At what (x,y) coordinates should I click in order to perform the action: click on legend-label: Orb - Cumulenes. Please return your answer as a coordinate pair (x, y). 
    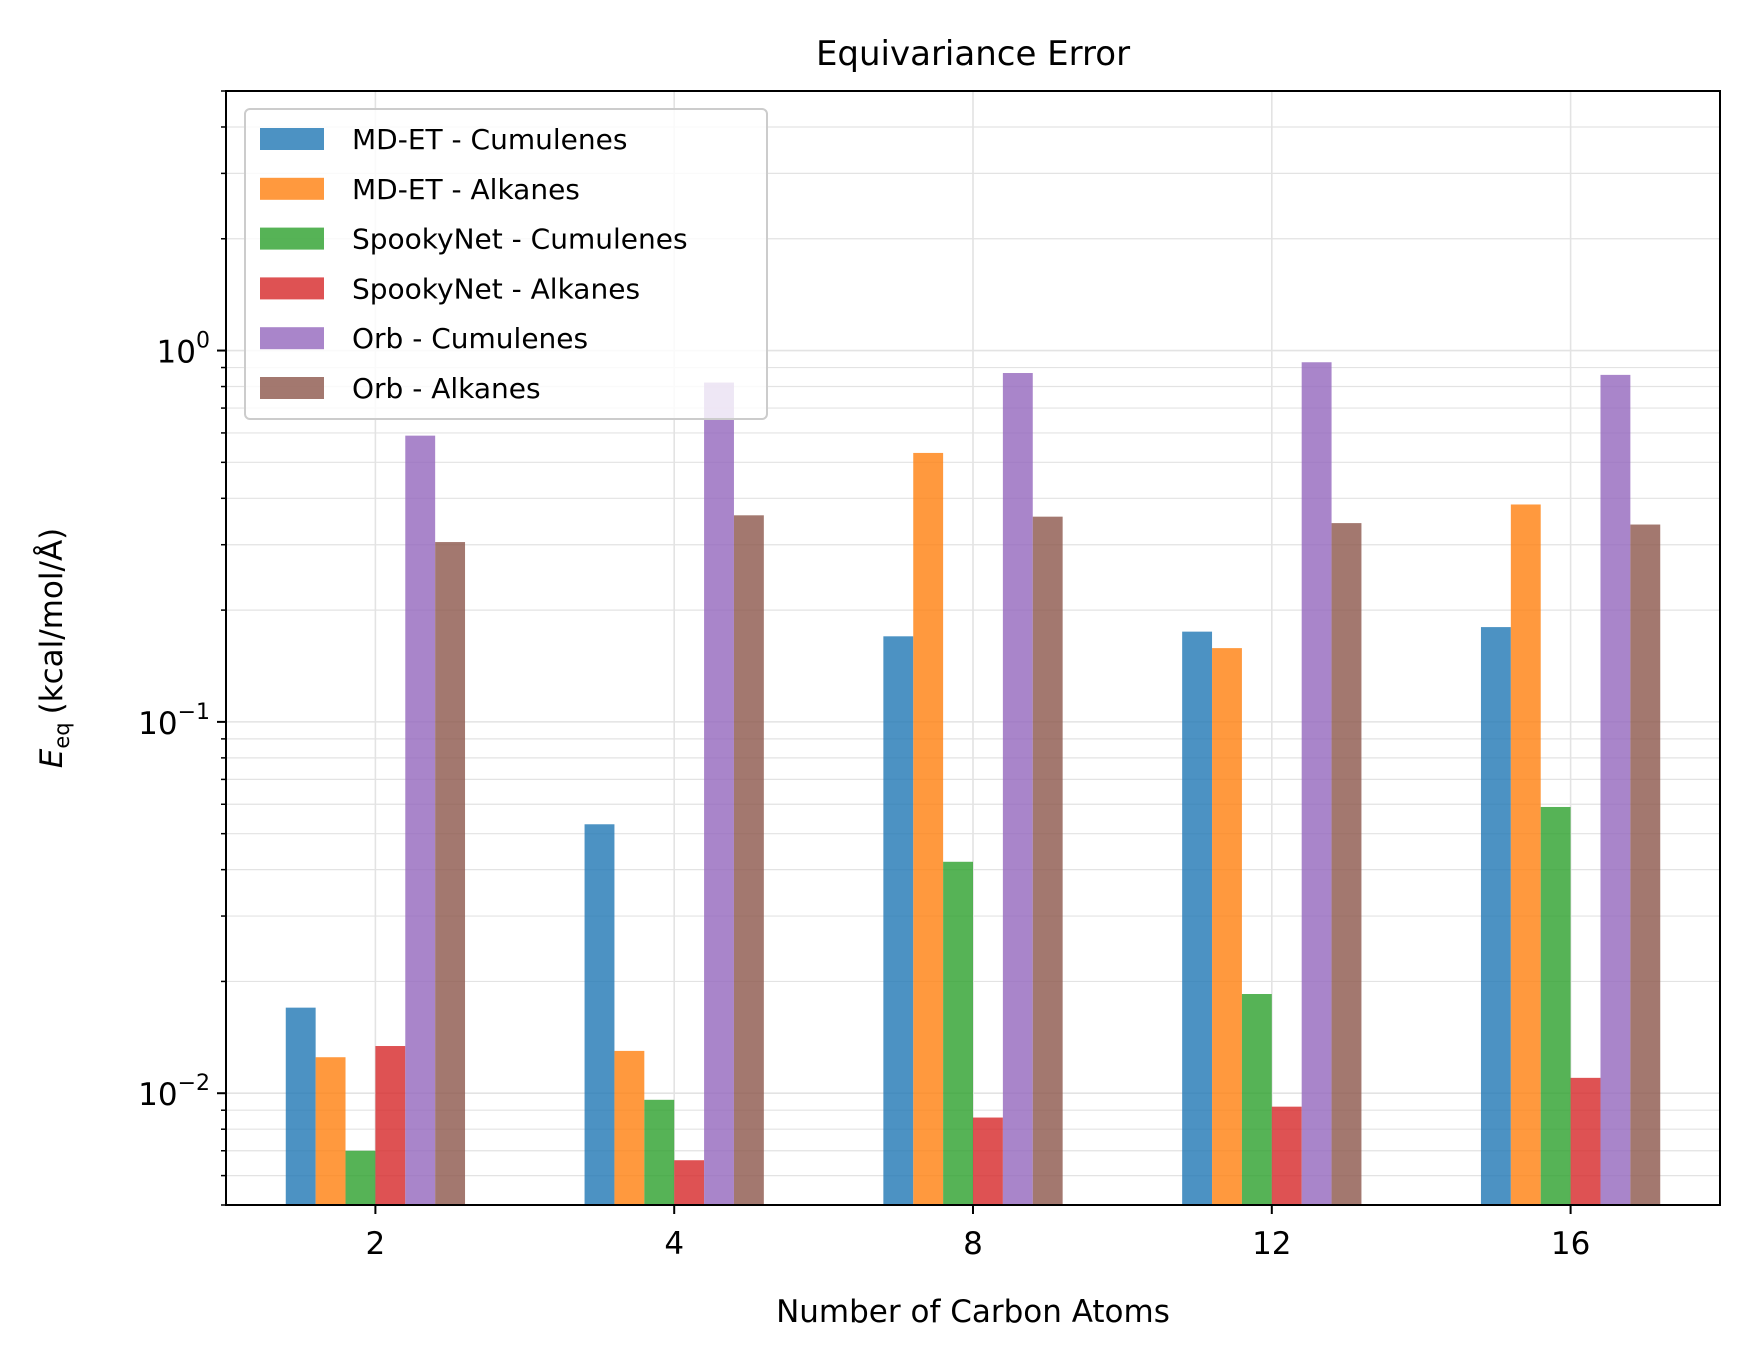
    Looking at the image, I should click on (470, 338).